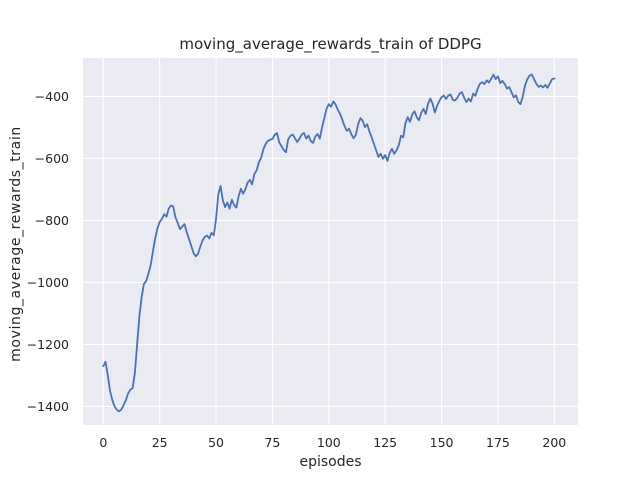 The image size is (640, 480). Describe the element at coordinates (48, 251) in the screenshot. I see `y-tick-labels: −400 −600 −800 −1000 −1200 −1400` at that location.